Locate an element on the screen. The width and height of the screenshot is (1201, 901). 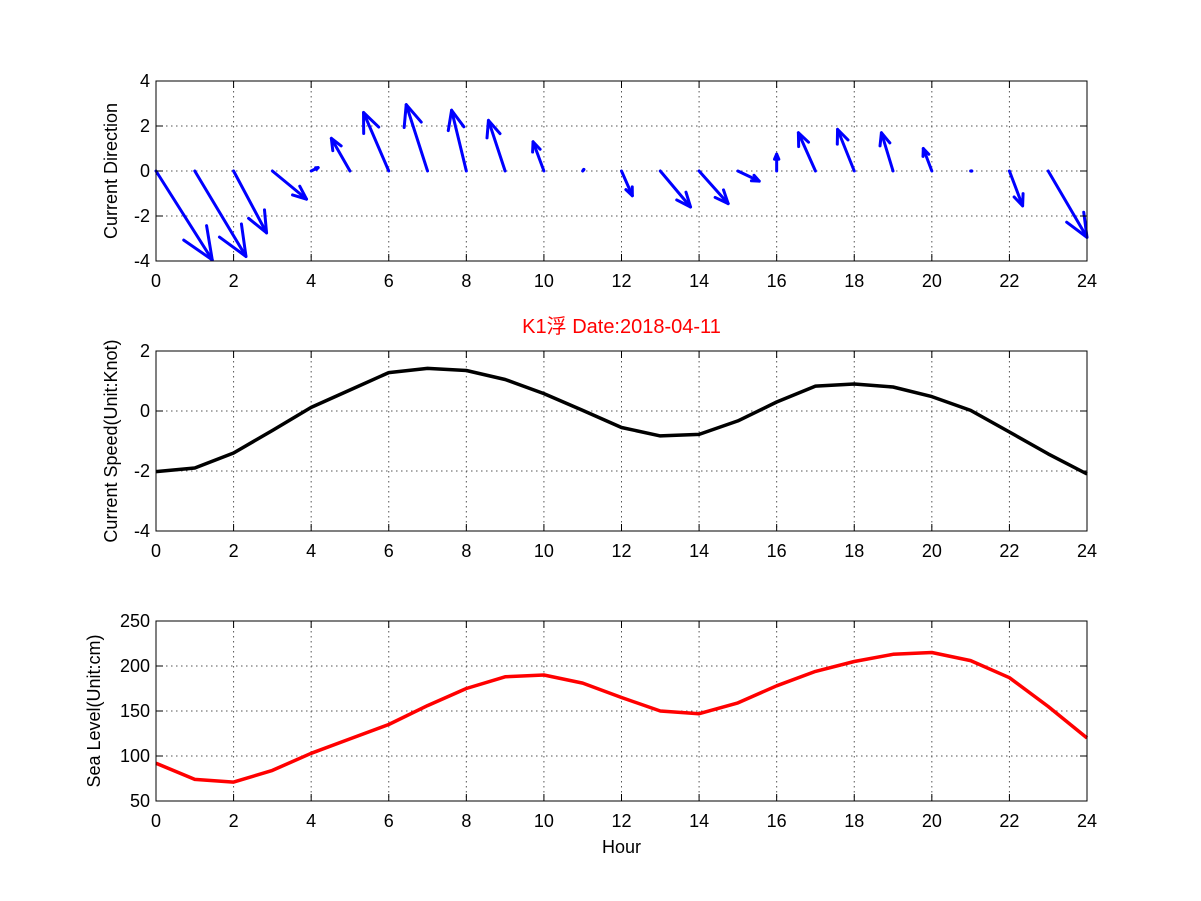
sea-level-ytick-label: 250 is located at coordinates (135, 621).